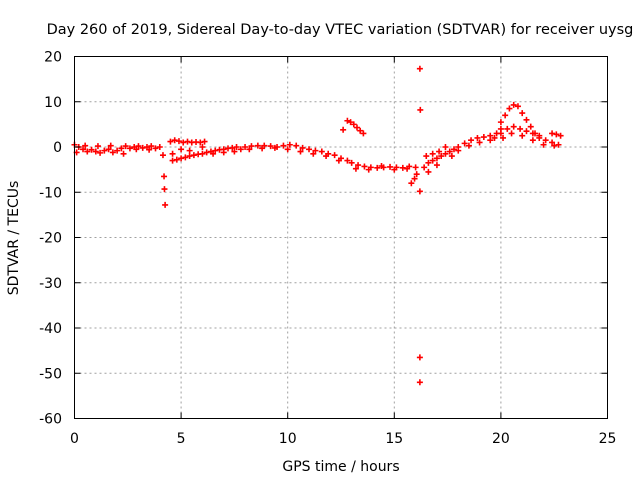 The image size is (640, 480). Describe the element at coordinates (50, 329) in the screenshot. I see `y-tick-label: -40` at that location.